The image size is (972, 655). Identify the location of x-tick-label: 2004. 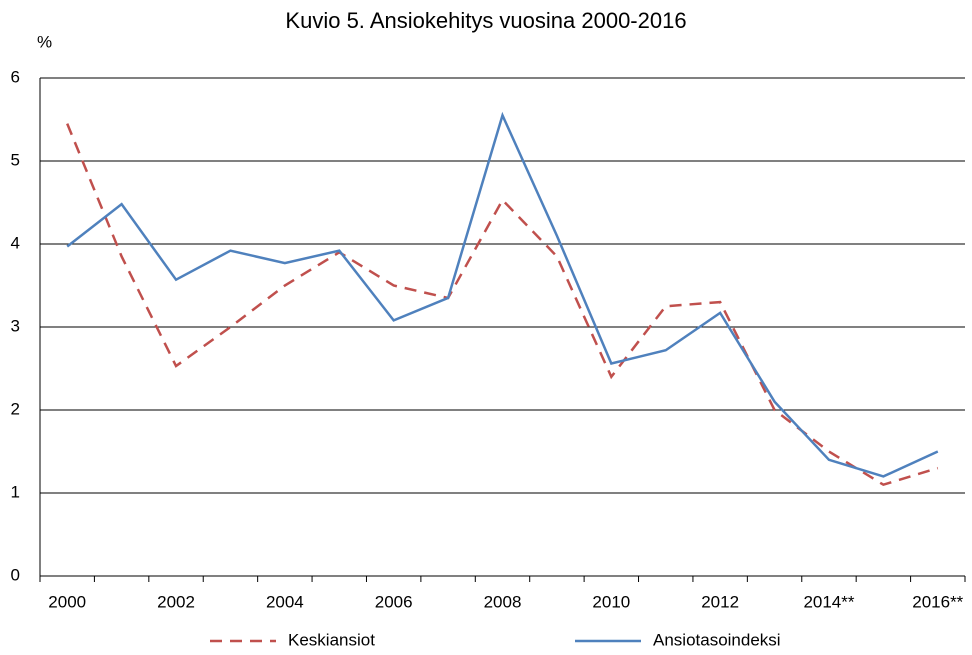
(285, 601).